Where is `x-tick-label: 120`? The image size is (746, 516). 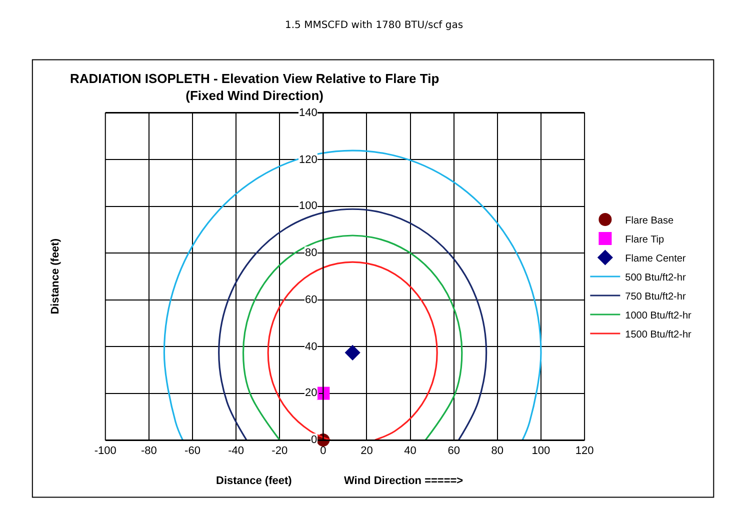 x-tick-label: 120 is located at coordinates (584, 451).